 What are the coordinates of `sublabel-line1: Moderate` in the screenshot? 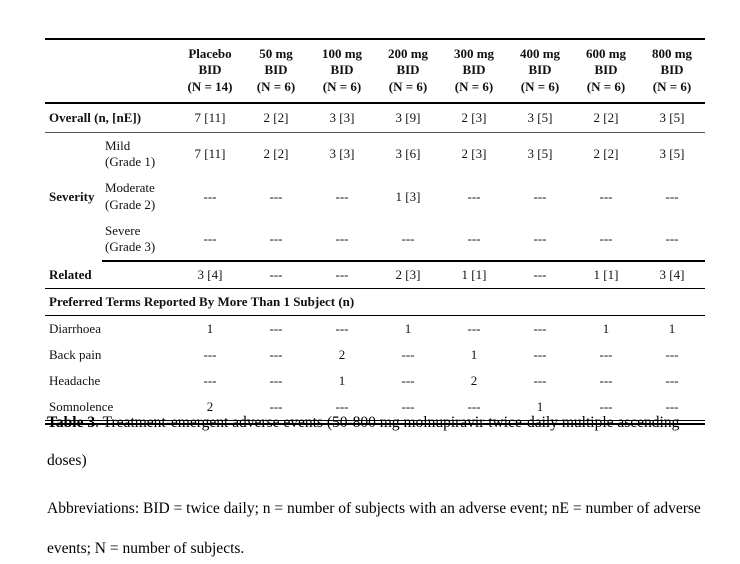 It's located at (130, 188).